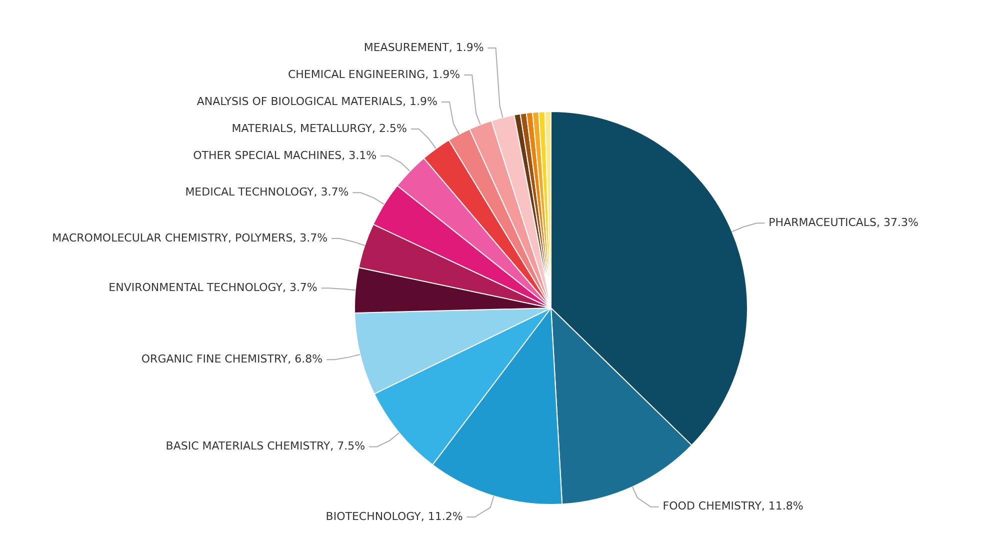 This screenshot has height=537, width=995. I want to click on slice-label: PHARMACEUTICALS, 37.3%, so click(843, 222).